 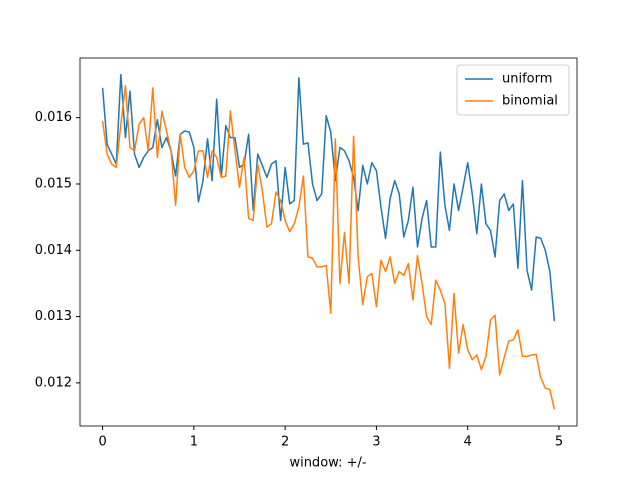 I want to click on legend-label: binomial, so click(x=530, y=101).